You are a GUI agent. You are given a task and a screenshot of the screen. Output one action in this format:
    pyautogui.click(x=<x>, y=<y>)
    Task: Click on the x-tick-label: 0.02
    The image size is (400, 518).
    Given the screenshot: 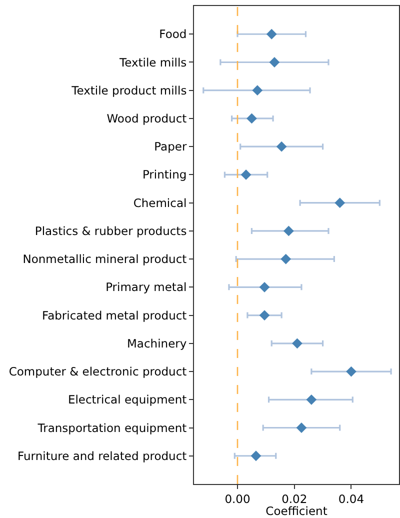 What is the action you would take?
    pyautogui.click(x=295, y=499)
    